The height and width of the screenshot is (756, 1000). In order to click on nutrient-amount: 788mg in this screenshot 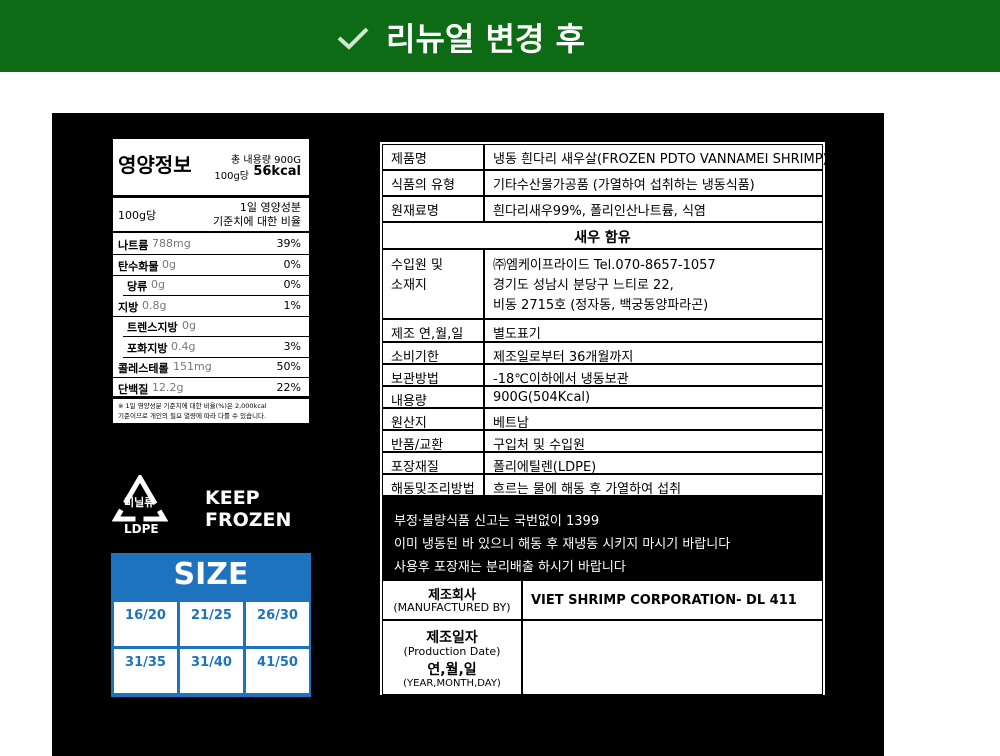, I will do `click(171, 243)`.